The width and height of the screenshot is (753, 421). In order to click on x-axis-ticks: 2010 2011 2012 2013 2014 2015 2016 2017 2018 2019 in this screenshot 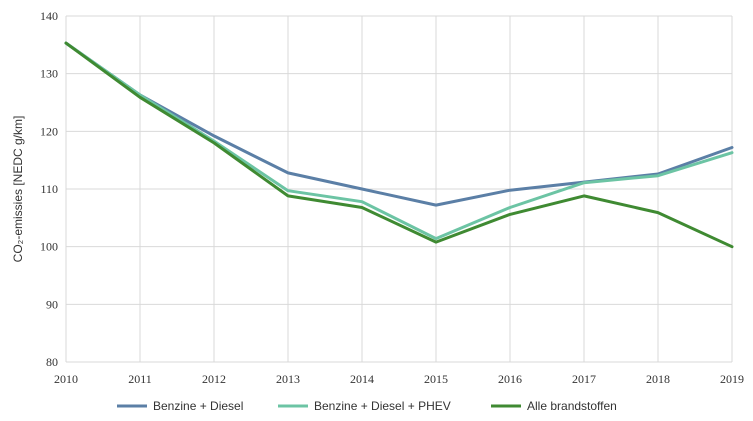, I will do `click(399, 379)`.